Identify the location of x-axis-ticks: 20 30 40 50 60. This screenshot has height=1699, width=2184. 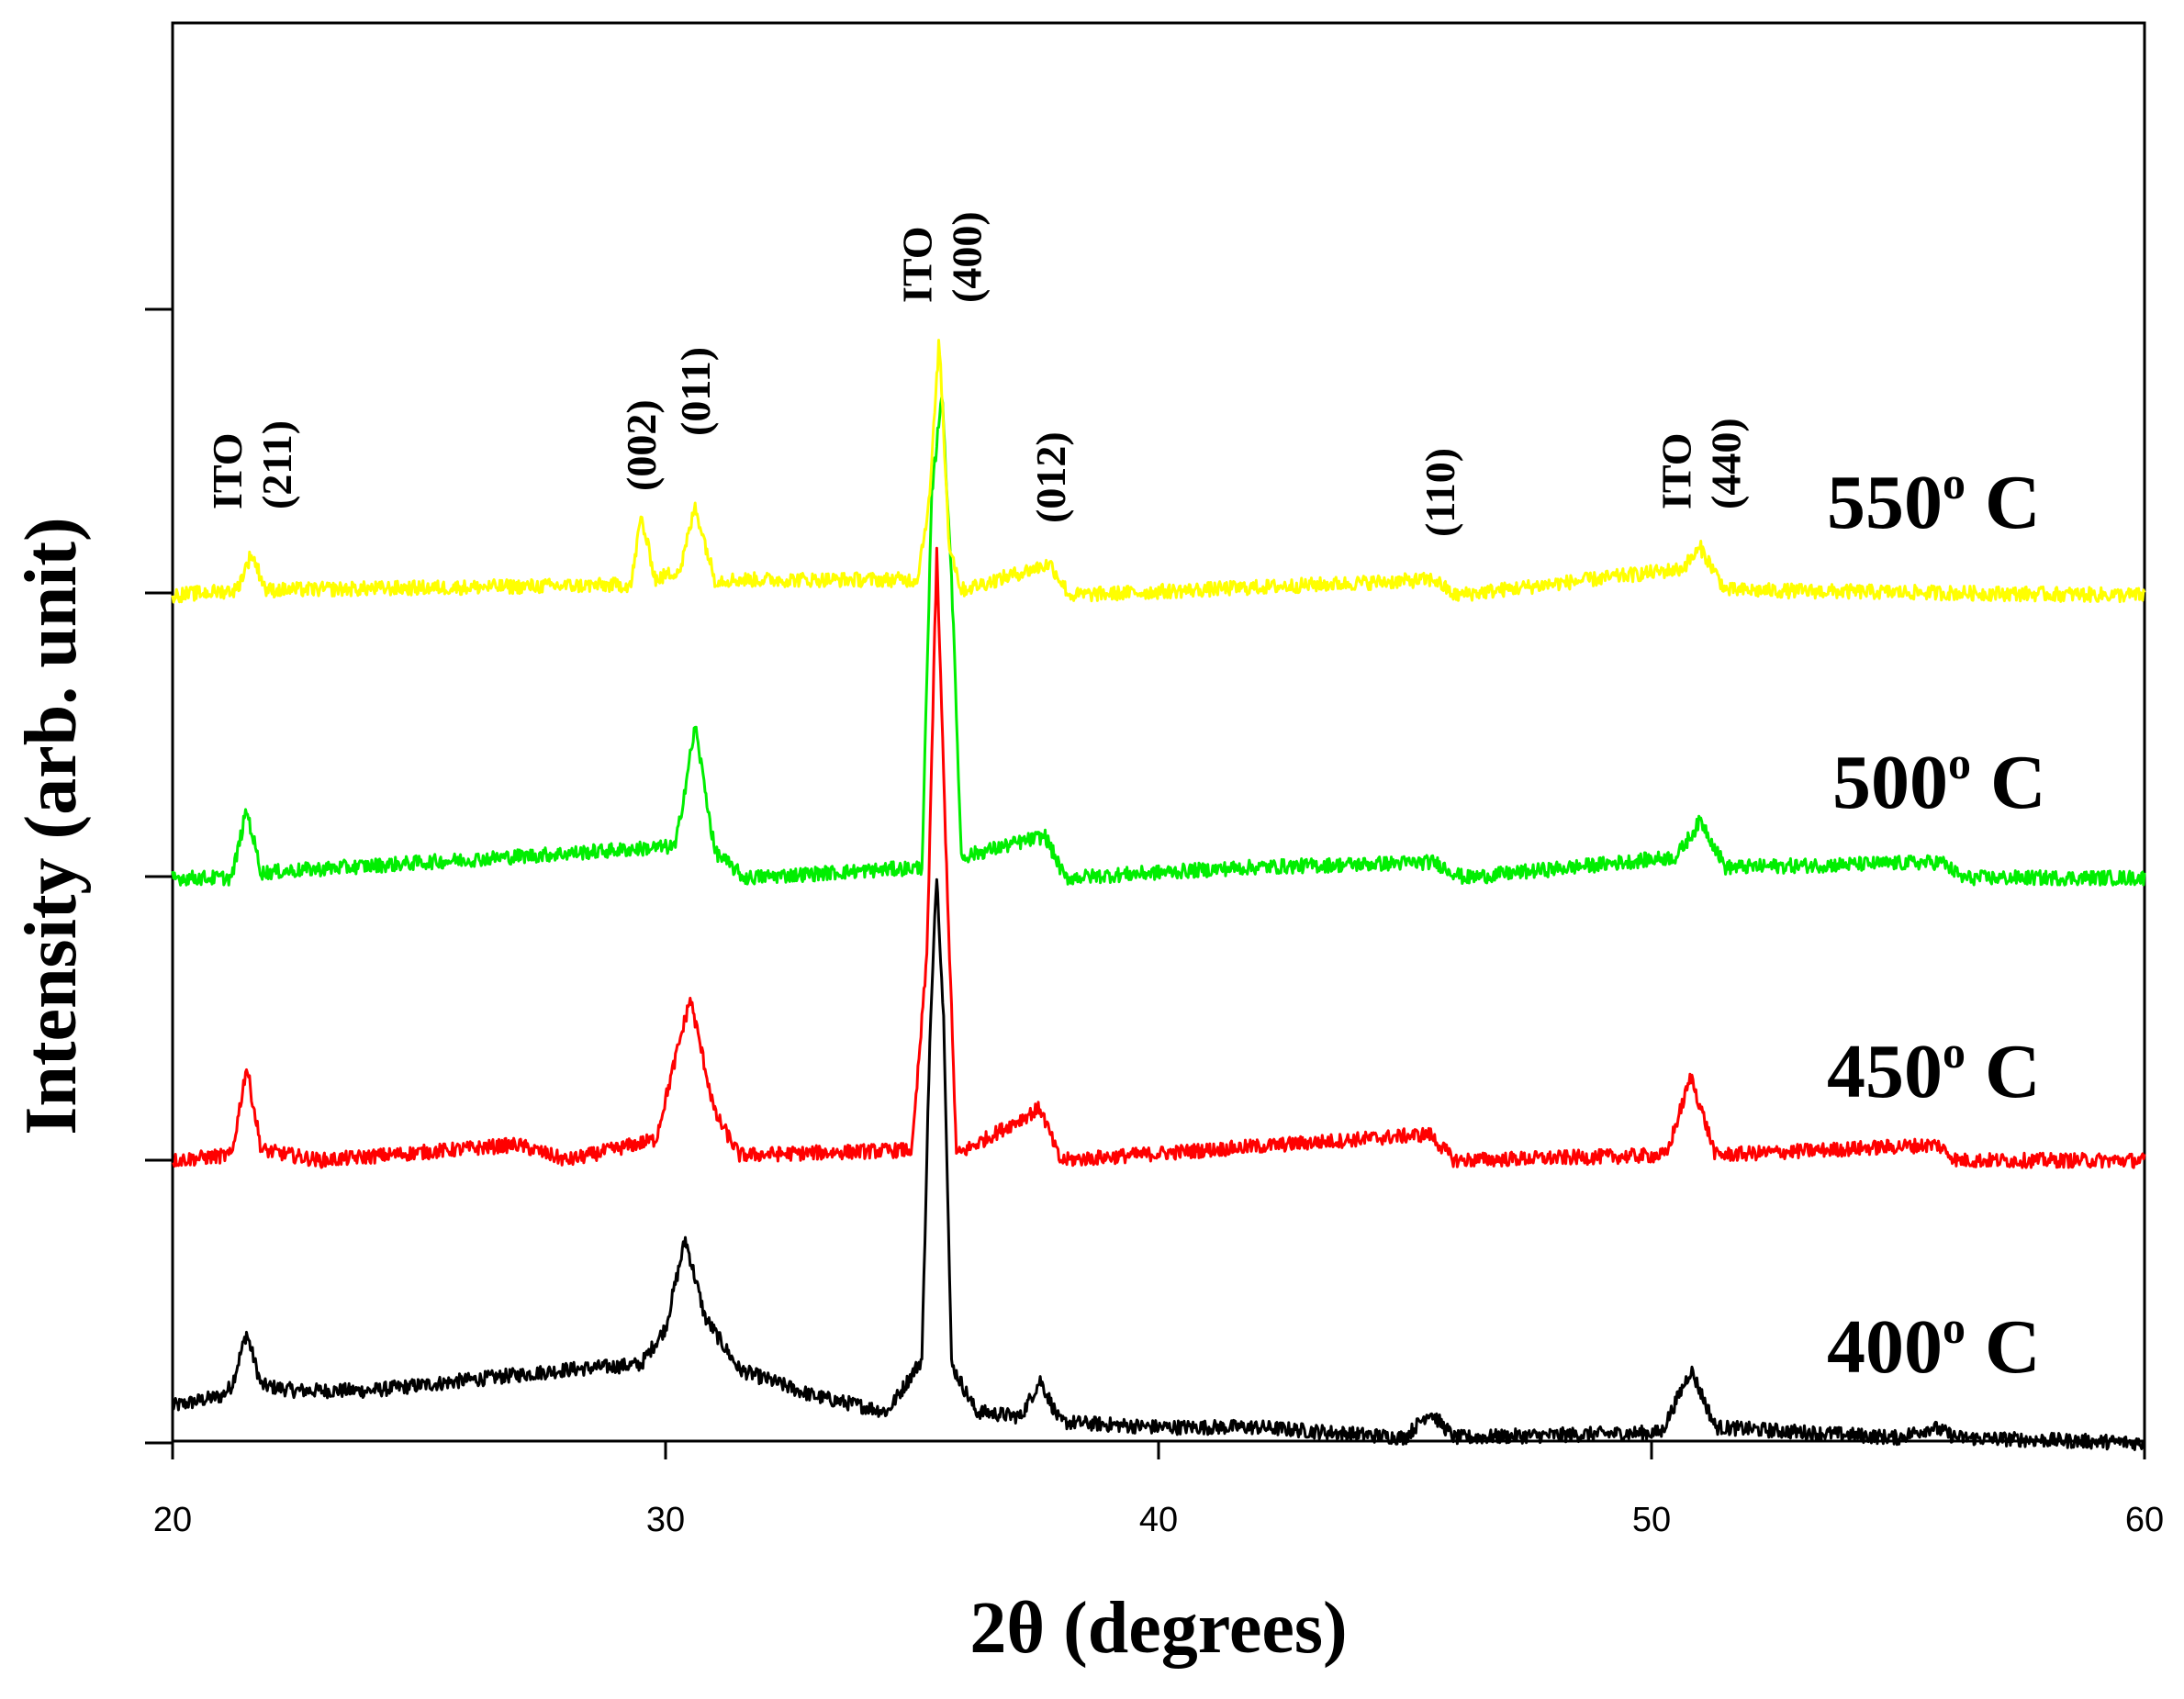
(1158, 1490).